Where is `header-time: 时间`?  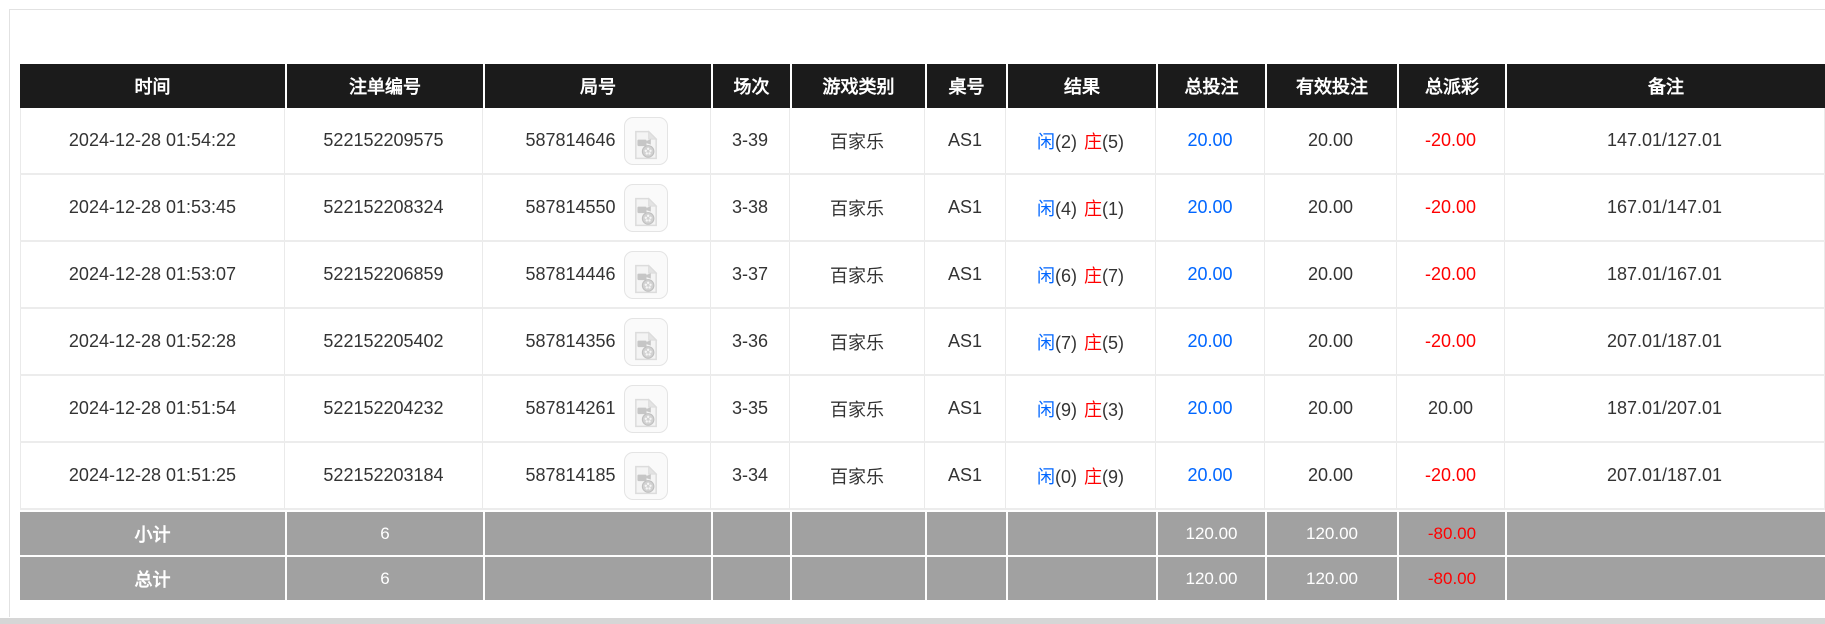
header-time: 时间 is located at coordinates (152, 86).